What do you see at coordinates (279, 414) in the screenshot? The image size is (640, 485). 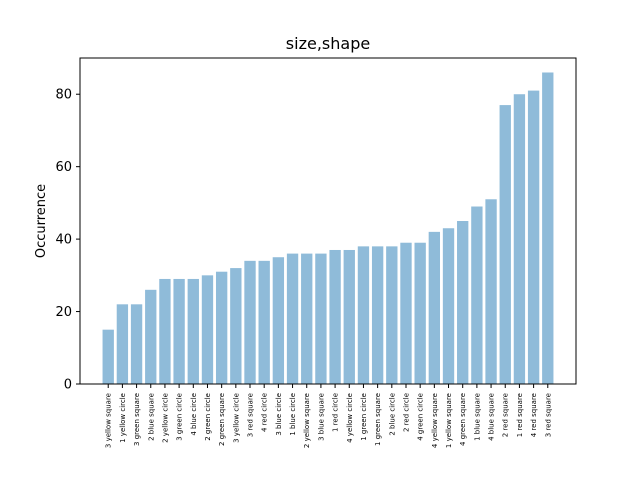 I see `x-tick-label: 3 blue circle` at bounding box center [279, 414].